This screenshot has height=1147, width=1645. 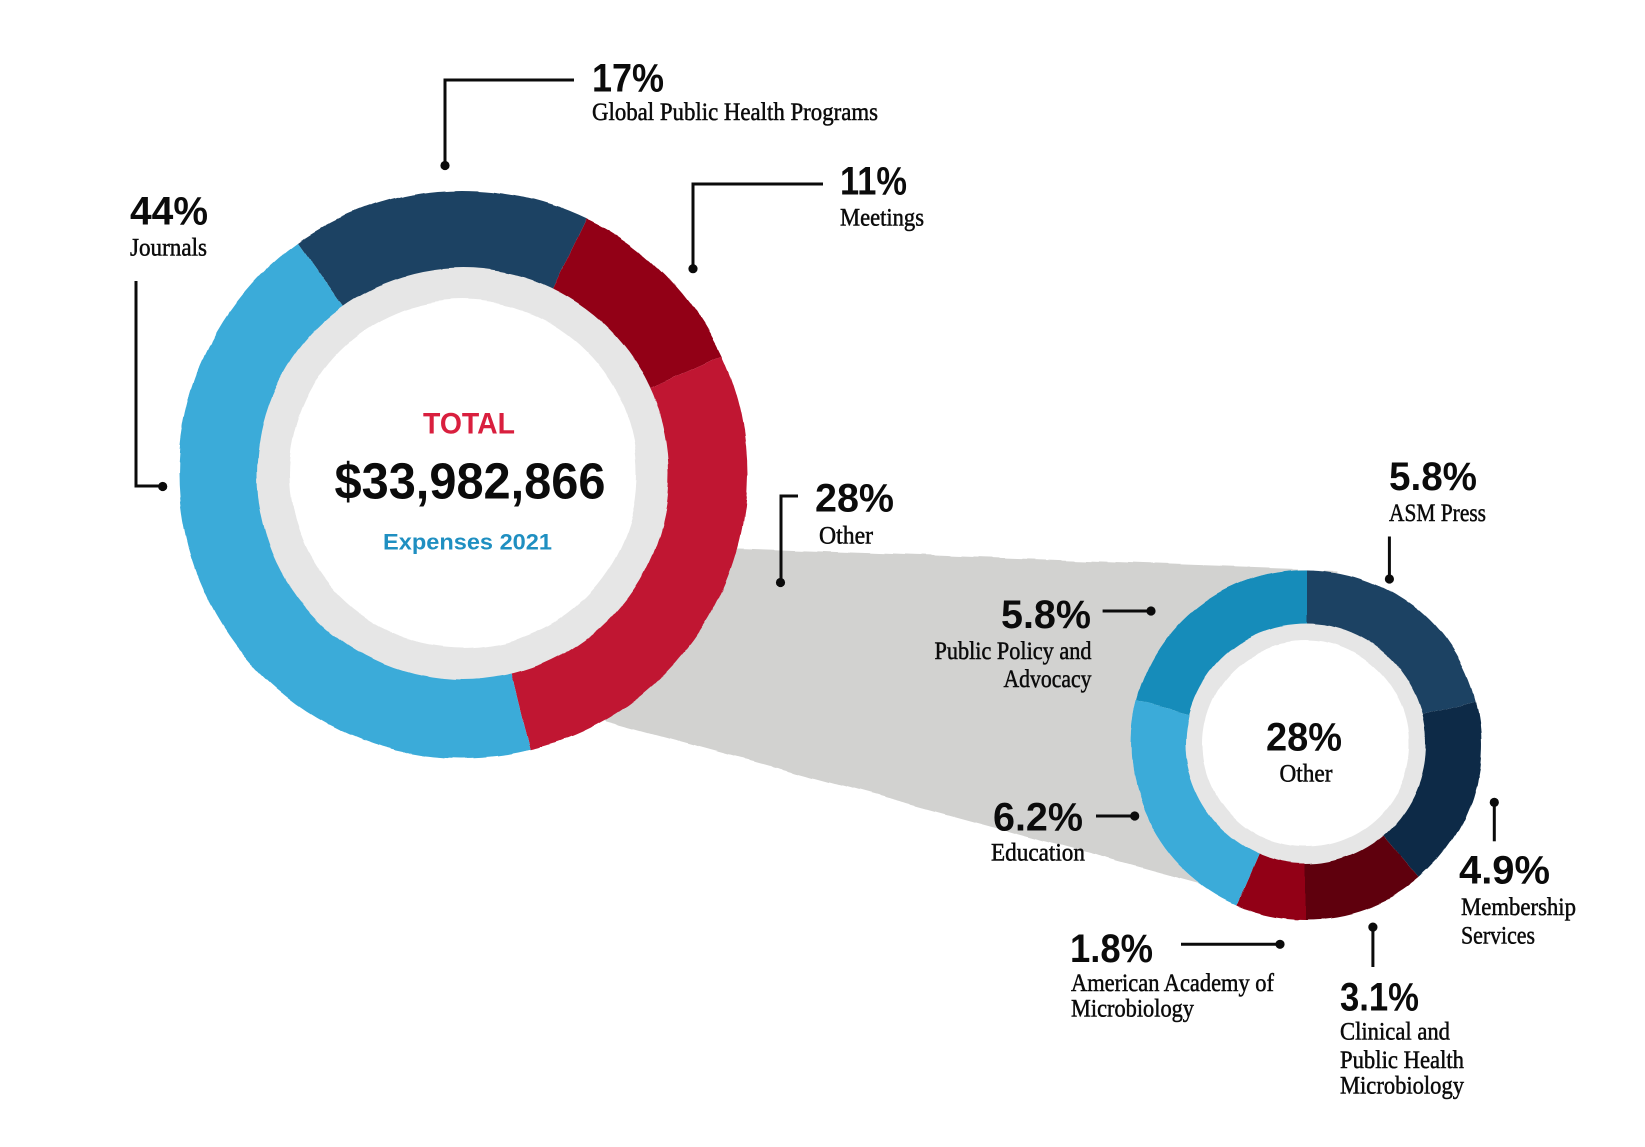 What do you see at coordinates (1395, 1031) in the screenshot?
I see `svg-text: Clinical and` at bounding box center [1395, 1031].